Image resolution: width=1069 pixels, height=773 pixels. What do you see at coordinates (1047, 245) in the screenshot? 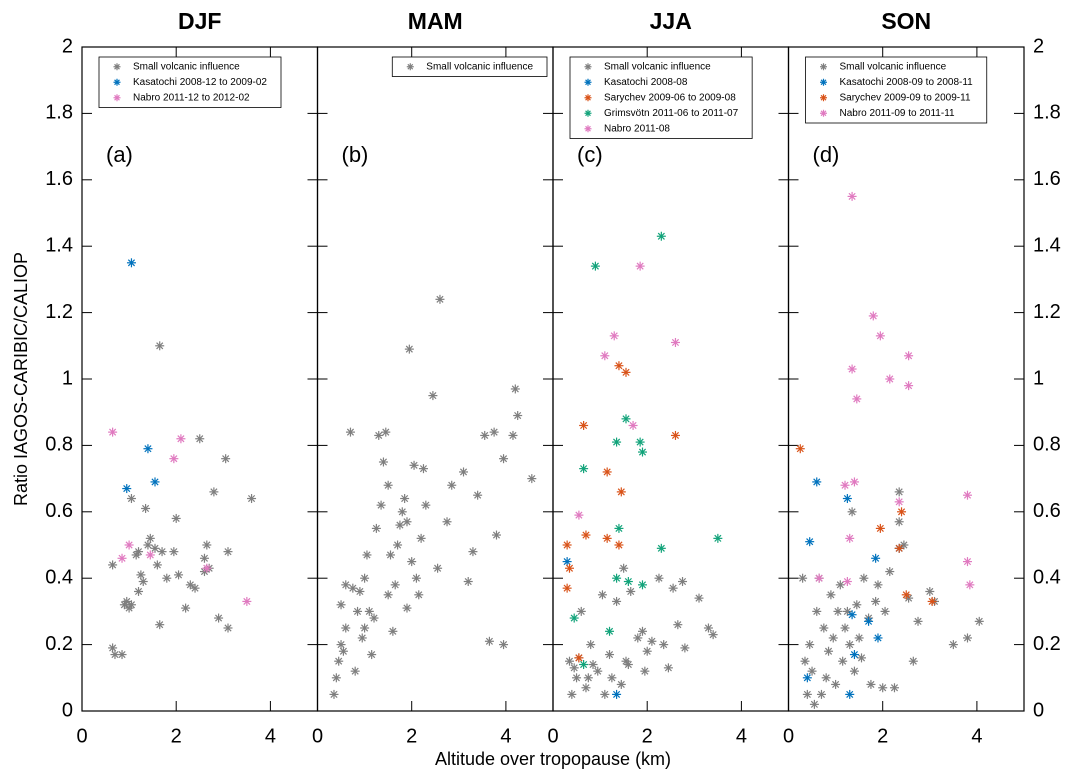
I see `y-tick-label: 1.4` at bounding box center [1047, 245].